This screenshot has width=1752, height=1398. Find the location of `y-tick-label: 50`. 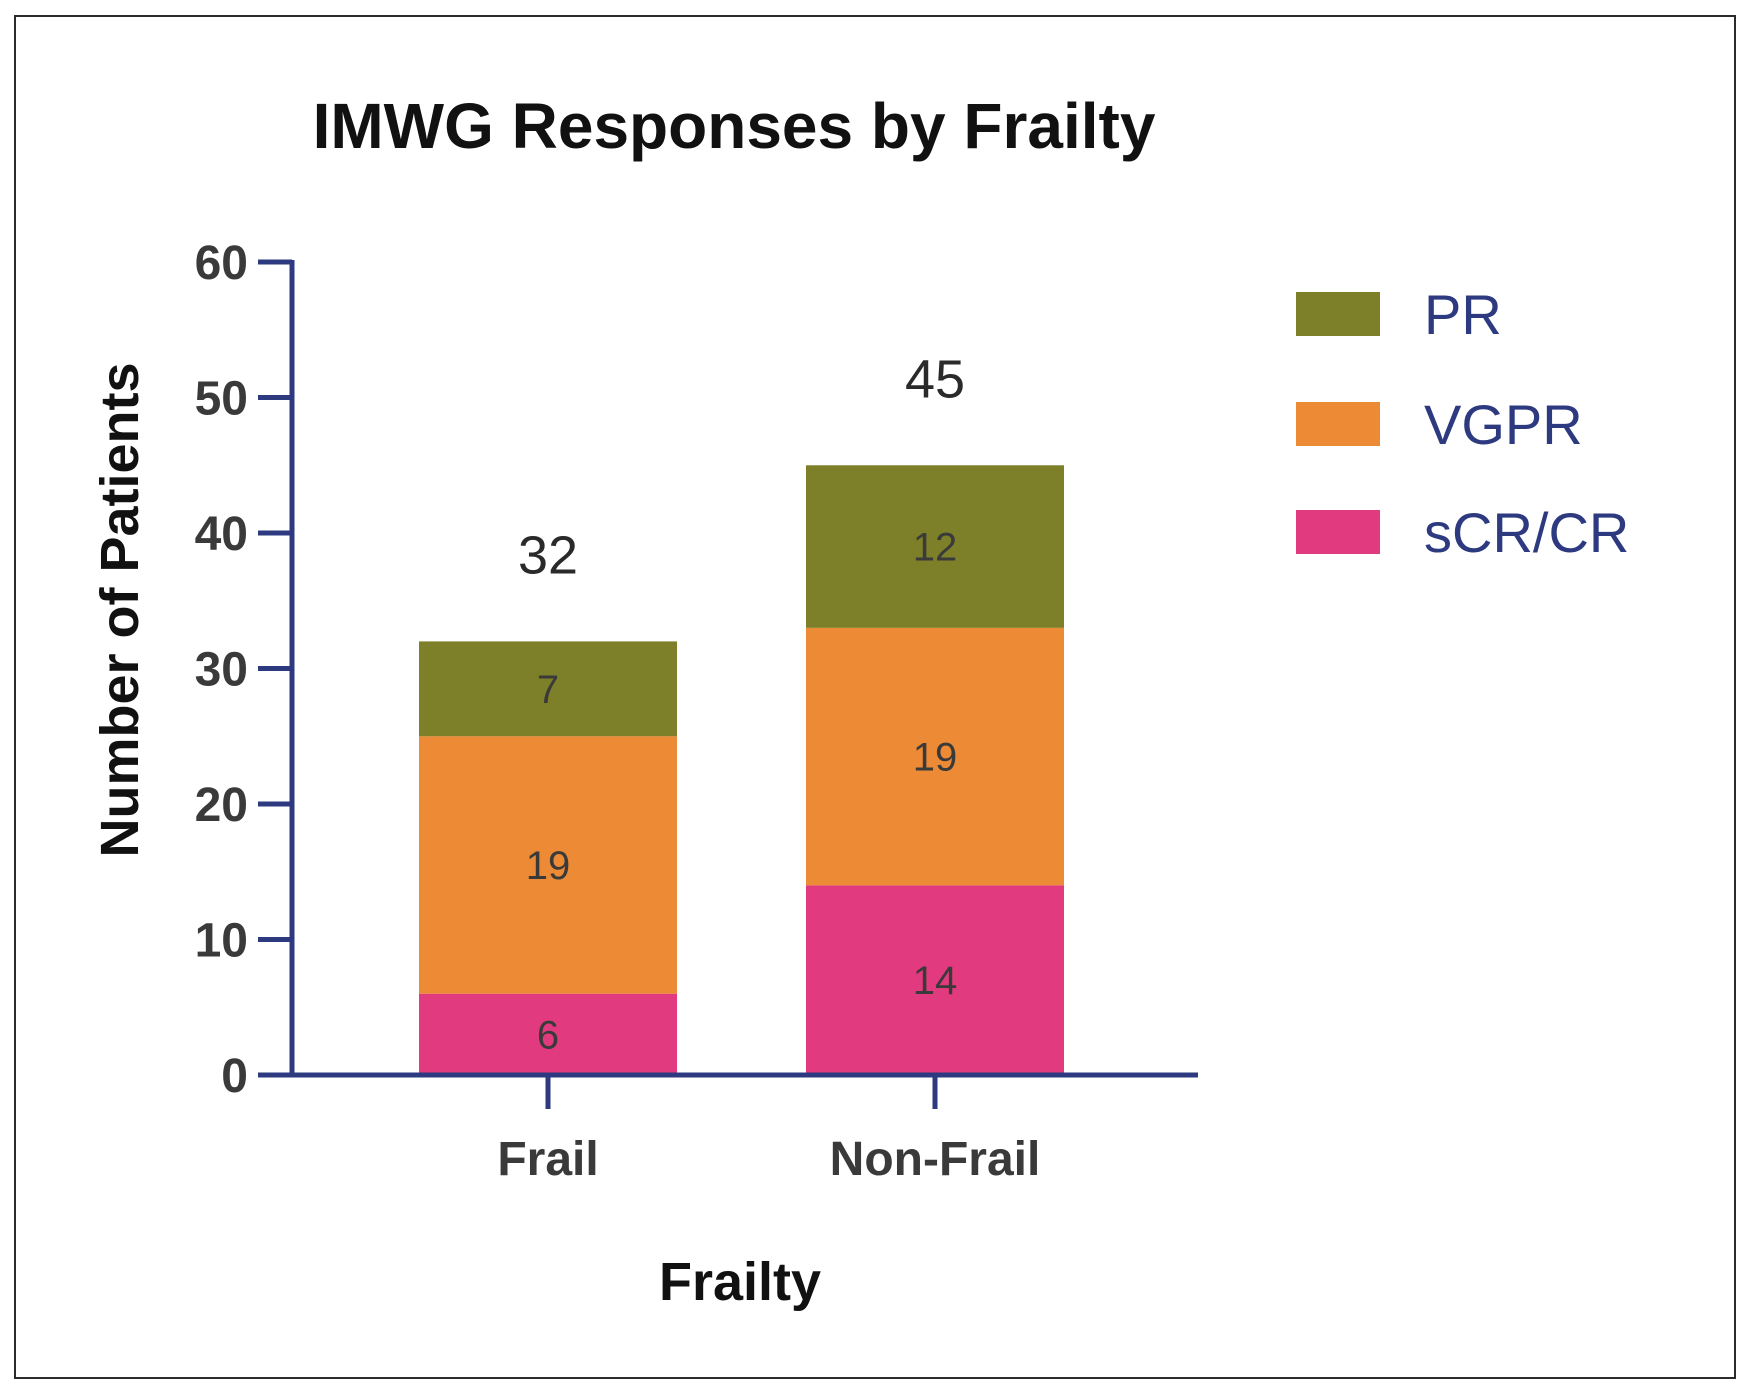

y-tick-label: 50 is located at coordinates (221, 399).